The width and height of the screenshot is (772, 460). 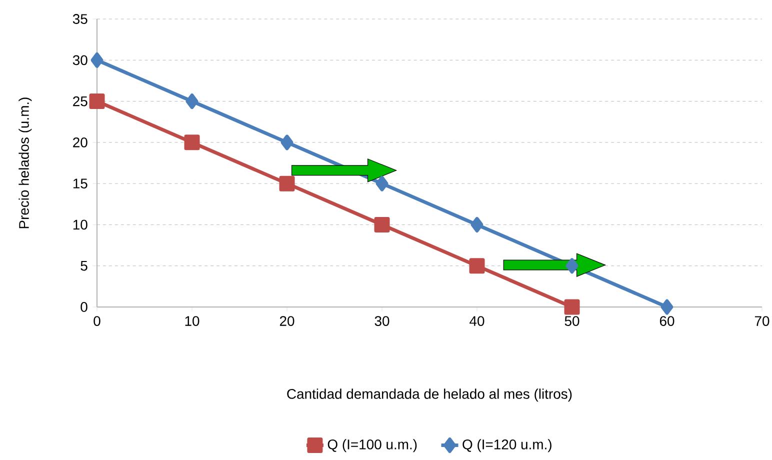 I want to click on y-tick-label: 20, so click(x=80, y=142).